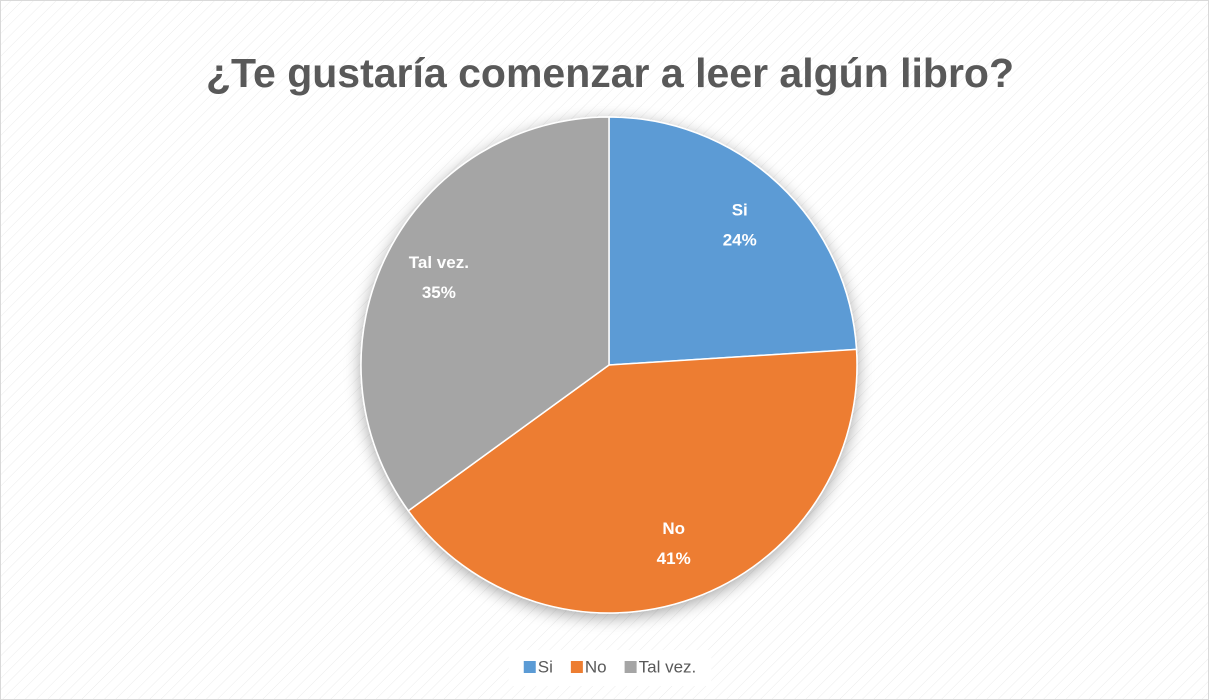 This screenshot has height=700, width=1209. I want to click on legend-background, so click(610, 668).